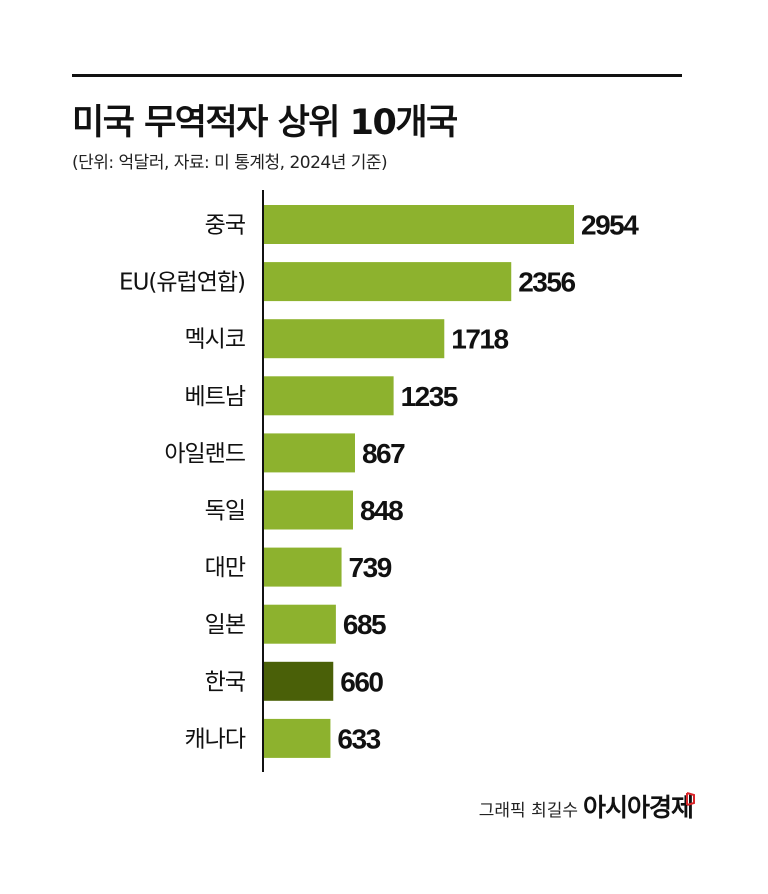 This screenshot has height=894, width=768. What do you see at coordinates (370, 567) in the screenshot?
I see `value-label: 739` at bounding box center [370, 567].